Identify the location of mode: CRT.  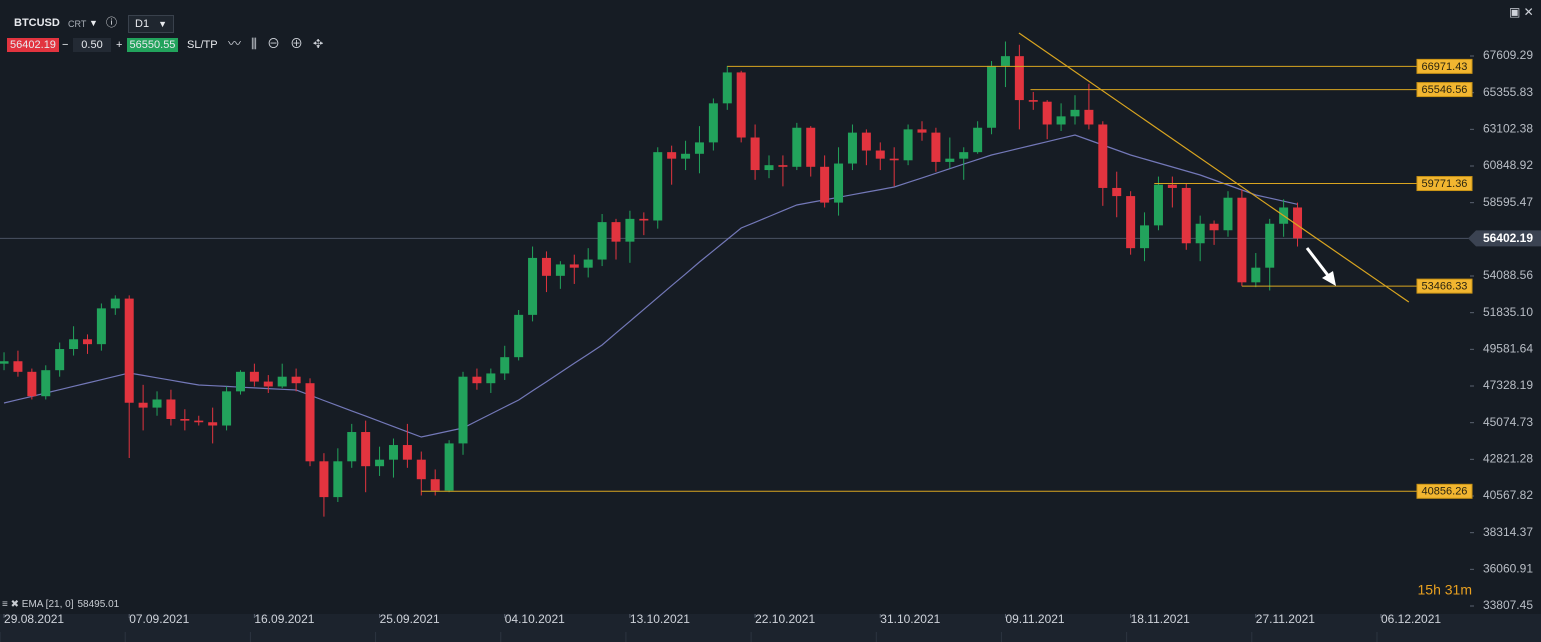
(77, 24).